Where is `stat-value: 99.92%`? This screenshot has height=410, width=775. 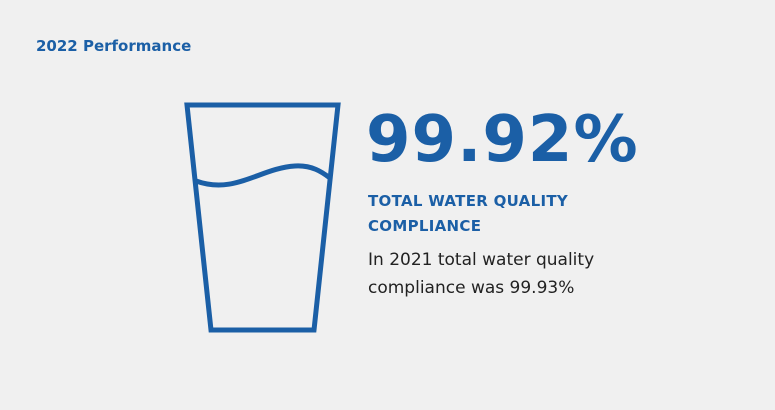 stat-value: 99.92% is located at coordinates (502, 140).